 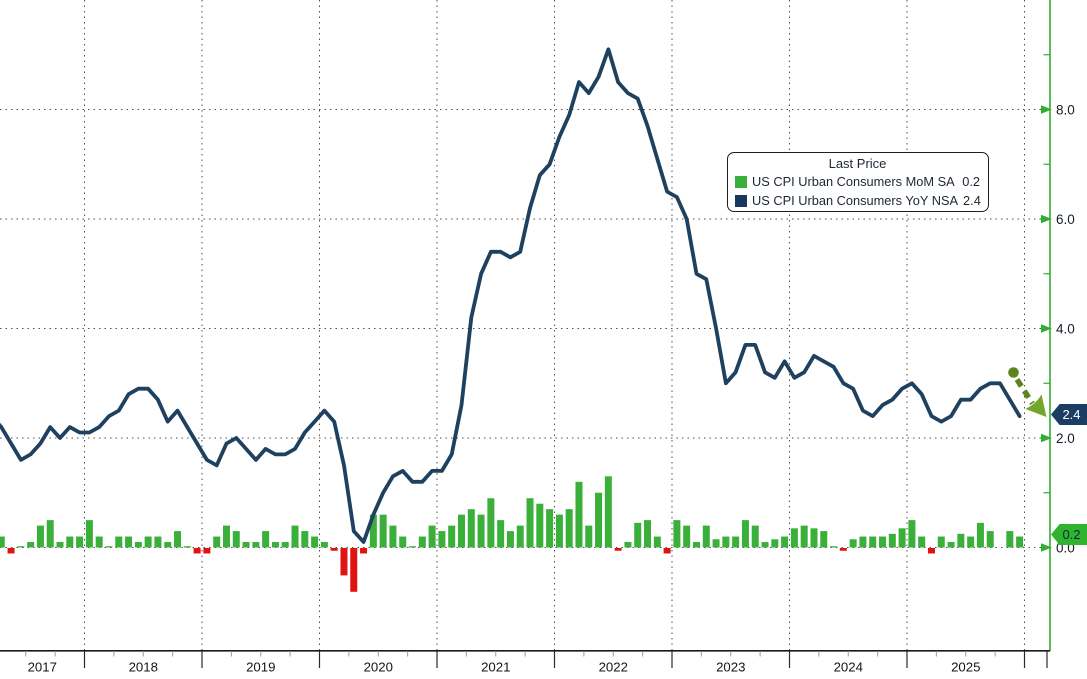 What do you see at coordinates (730, 667) in the screenshot?
I see `x-year-label: 2023` at bounding box center [730, 667].